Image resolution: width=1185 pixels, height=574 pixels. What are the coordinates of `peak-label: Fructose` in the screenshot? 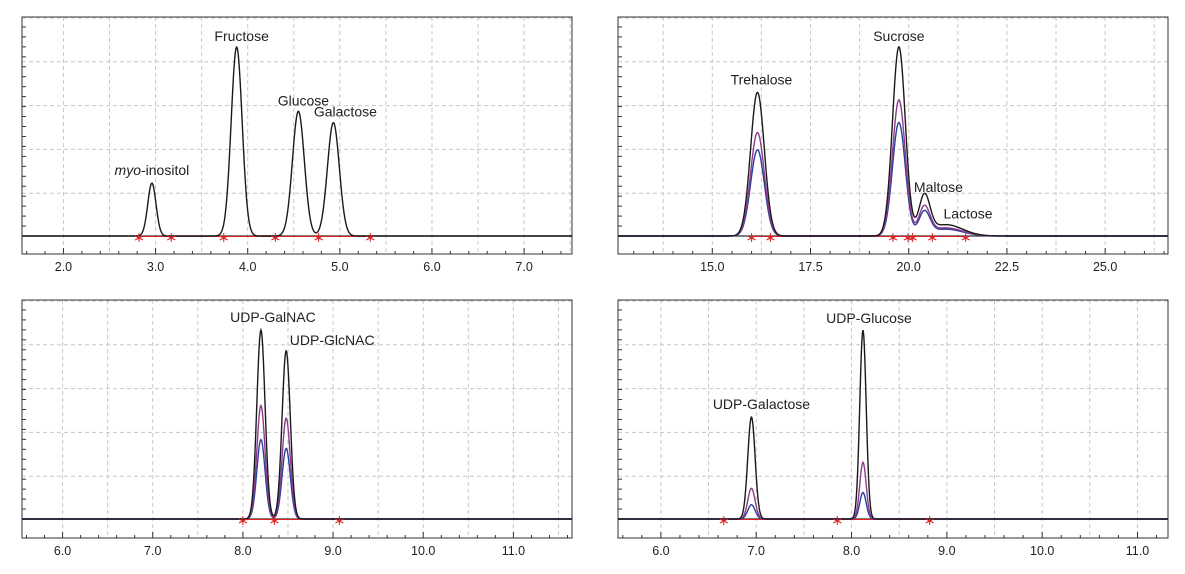 It's located at (241, 36).